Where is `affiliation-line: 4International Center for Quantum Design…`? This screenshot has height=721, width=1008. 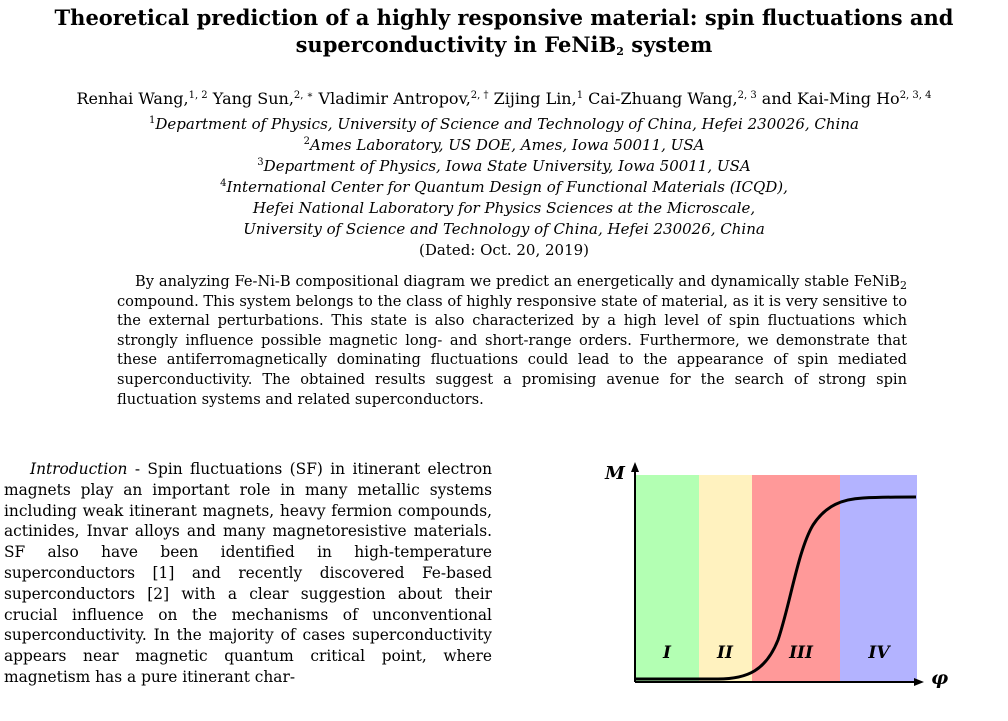 affiliation-line: 4International Center for Quantum Design… is located at coordinates (504, 187).